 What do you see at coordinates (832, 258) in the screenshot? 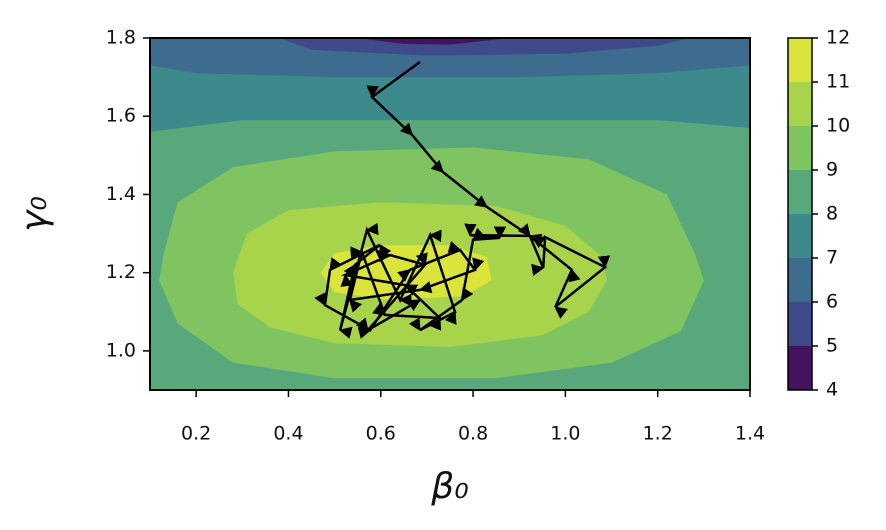
I see `colorbar-tick-label: 7` at bounding box center [832, 258].